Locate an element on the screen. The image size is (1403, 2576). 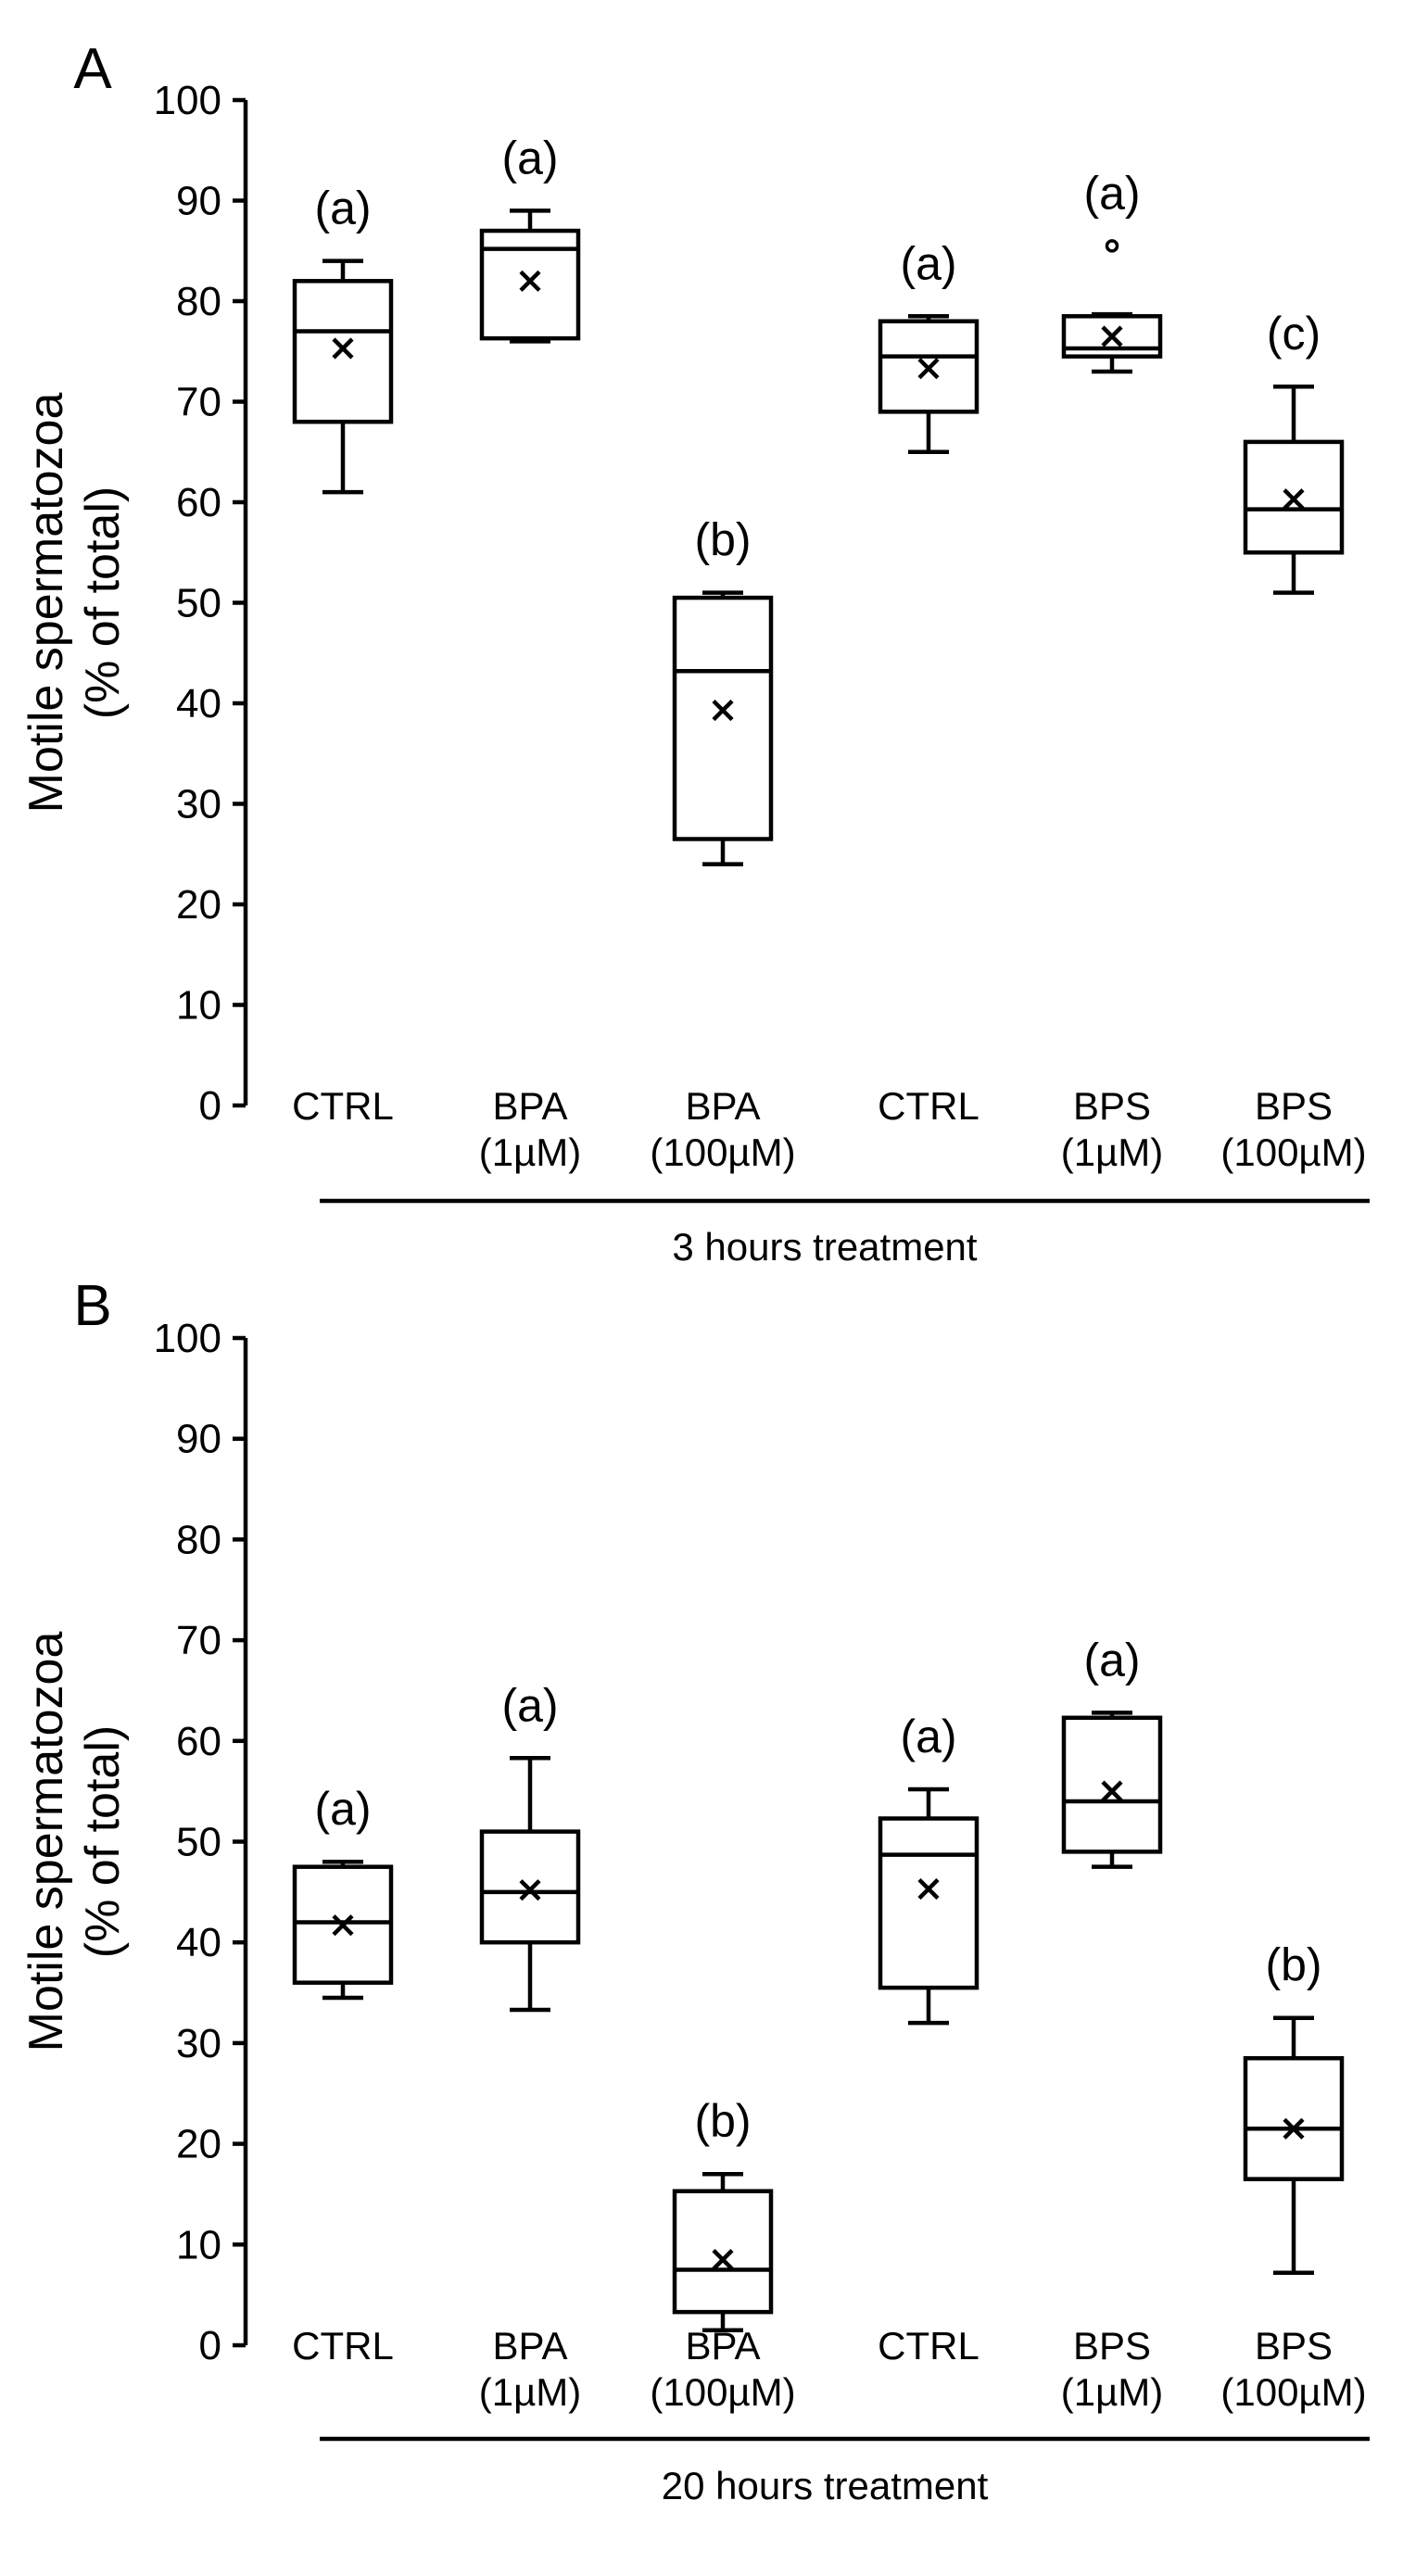
outlier-point is located at coordinates (1112, 246).